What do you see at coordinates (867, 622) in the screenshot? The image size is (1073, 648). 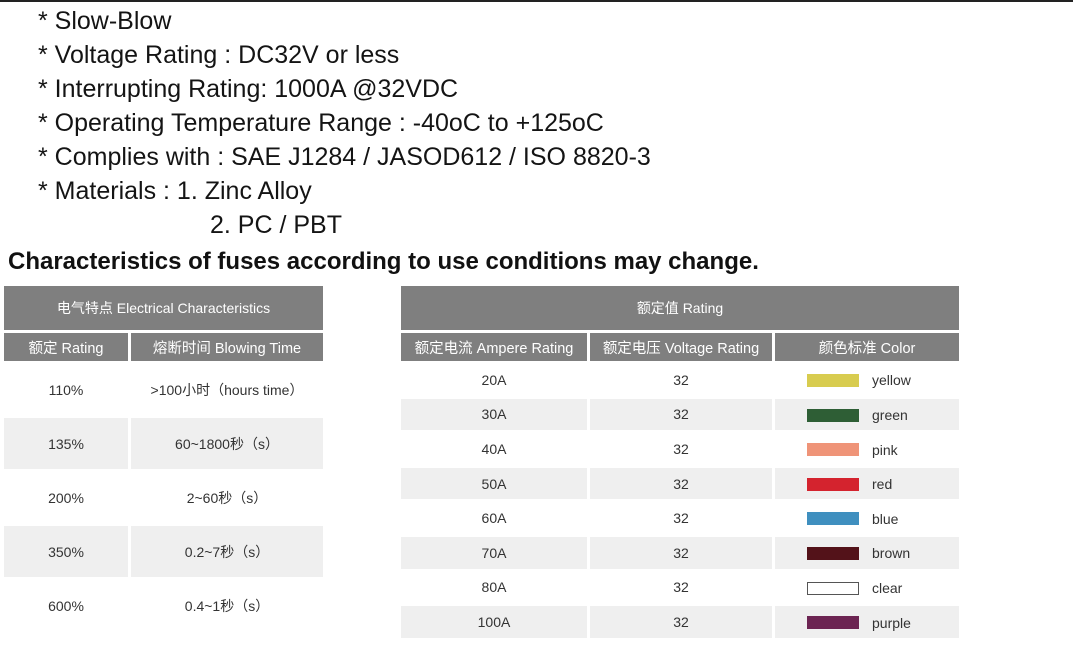 I see `color-cell: purple` at bounding box center [867, 622].